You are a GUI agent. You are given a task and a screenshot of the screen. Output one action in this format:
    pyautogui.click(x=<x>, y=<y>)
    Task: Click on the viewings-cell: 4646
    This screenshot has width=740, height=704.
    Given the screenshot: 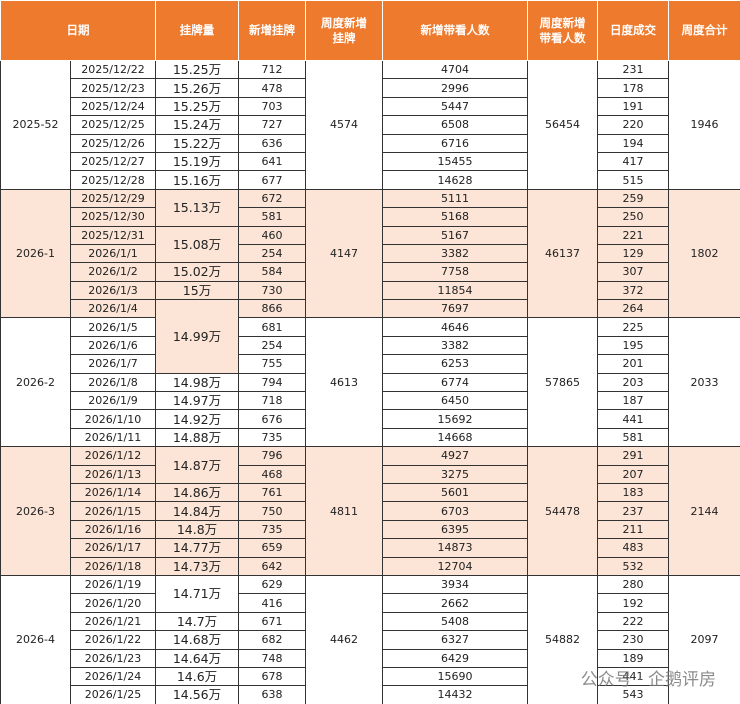 What is the action you would take?
    pyautogui.click(x=455, y=327)
    